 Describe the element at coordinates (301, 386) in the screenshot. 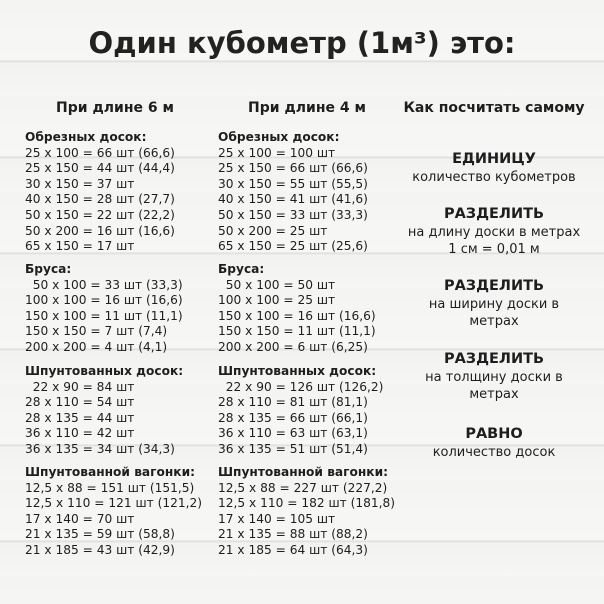

I see `list-item: 22 х 90 = 126 шт (126,2)` at that location.